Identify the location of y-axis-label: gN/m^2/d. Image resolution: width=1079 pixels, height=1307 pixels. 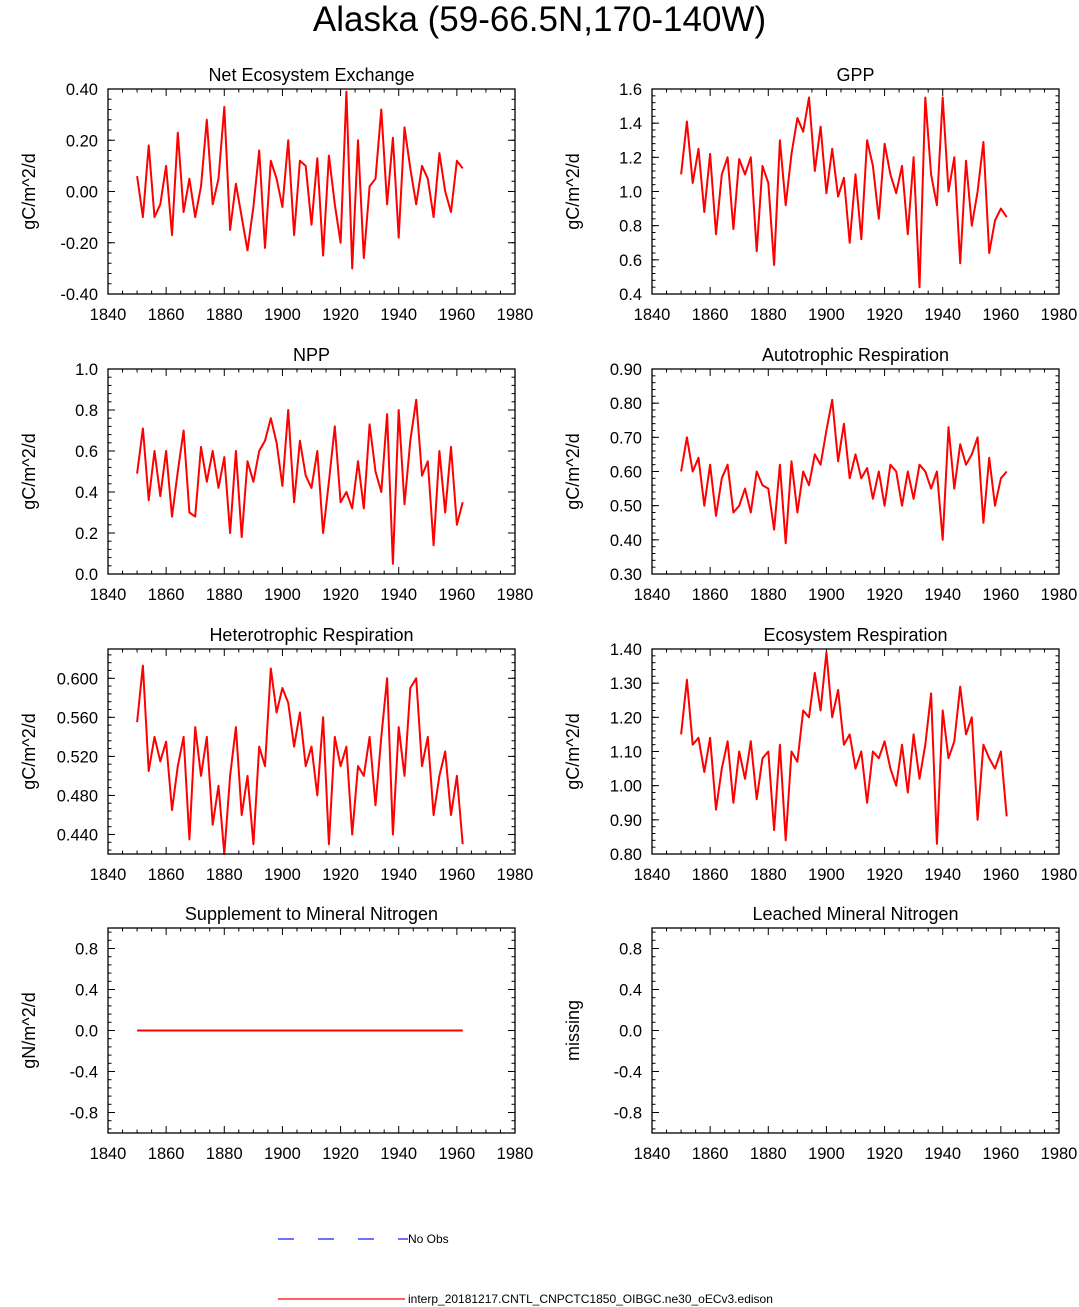
(29, 1030).